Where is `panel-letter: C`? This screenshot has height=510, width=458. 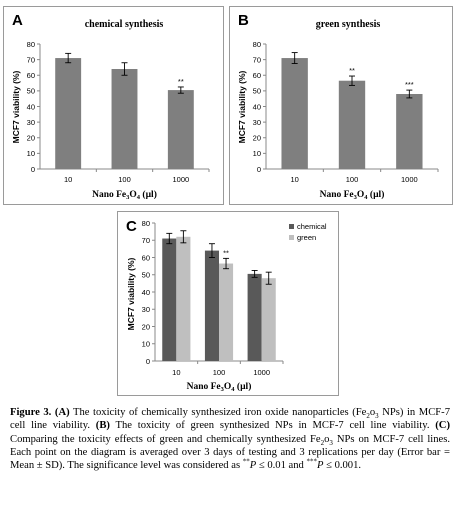
panel-letter: C is located at coordinates (131, 226).